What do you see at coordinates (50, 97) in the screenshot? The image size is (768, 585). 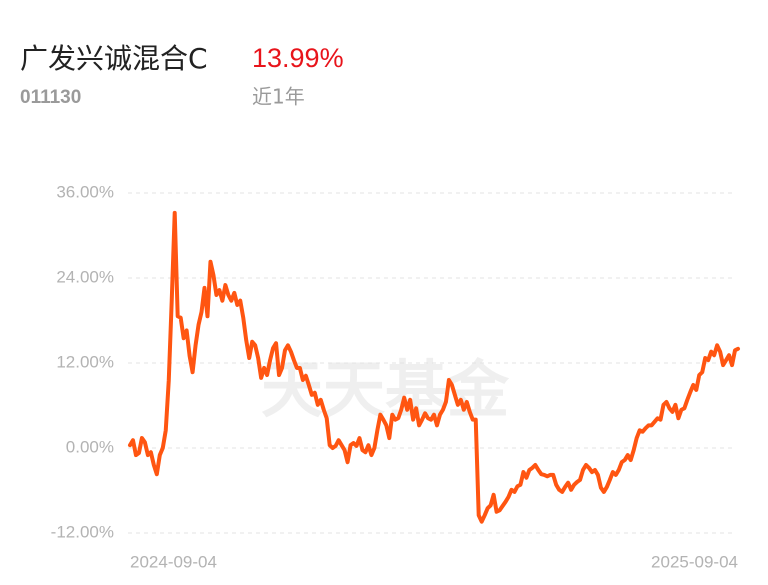 I see `fund-code: 011130` at bounding box center [50, 97].